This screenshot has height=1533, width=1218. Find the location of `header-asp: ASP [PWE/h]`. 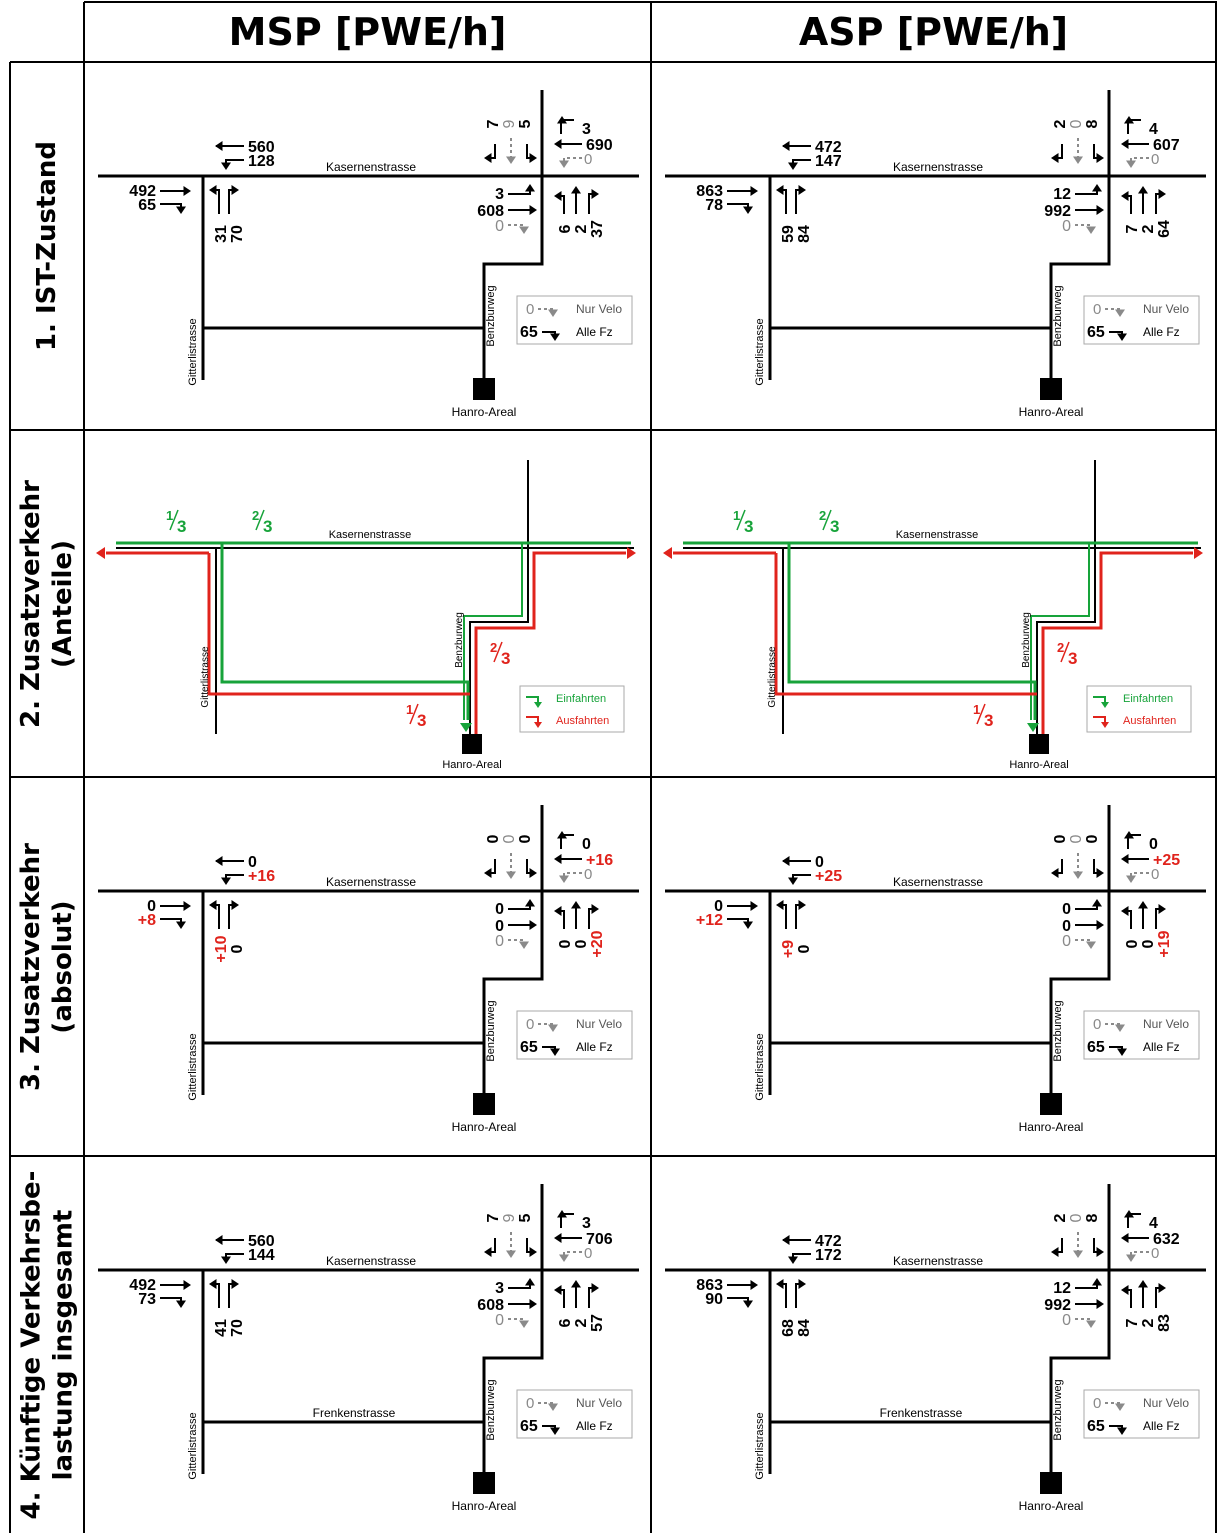

header-asp: ASP [PWE/h] is located at coordinates (933, 32).